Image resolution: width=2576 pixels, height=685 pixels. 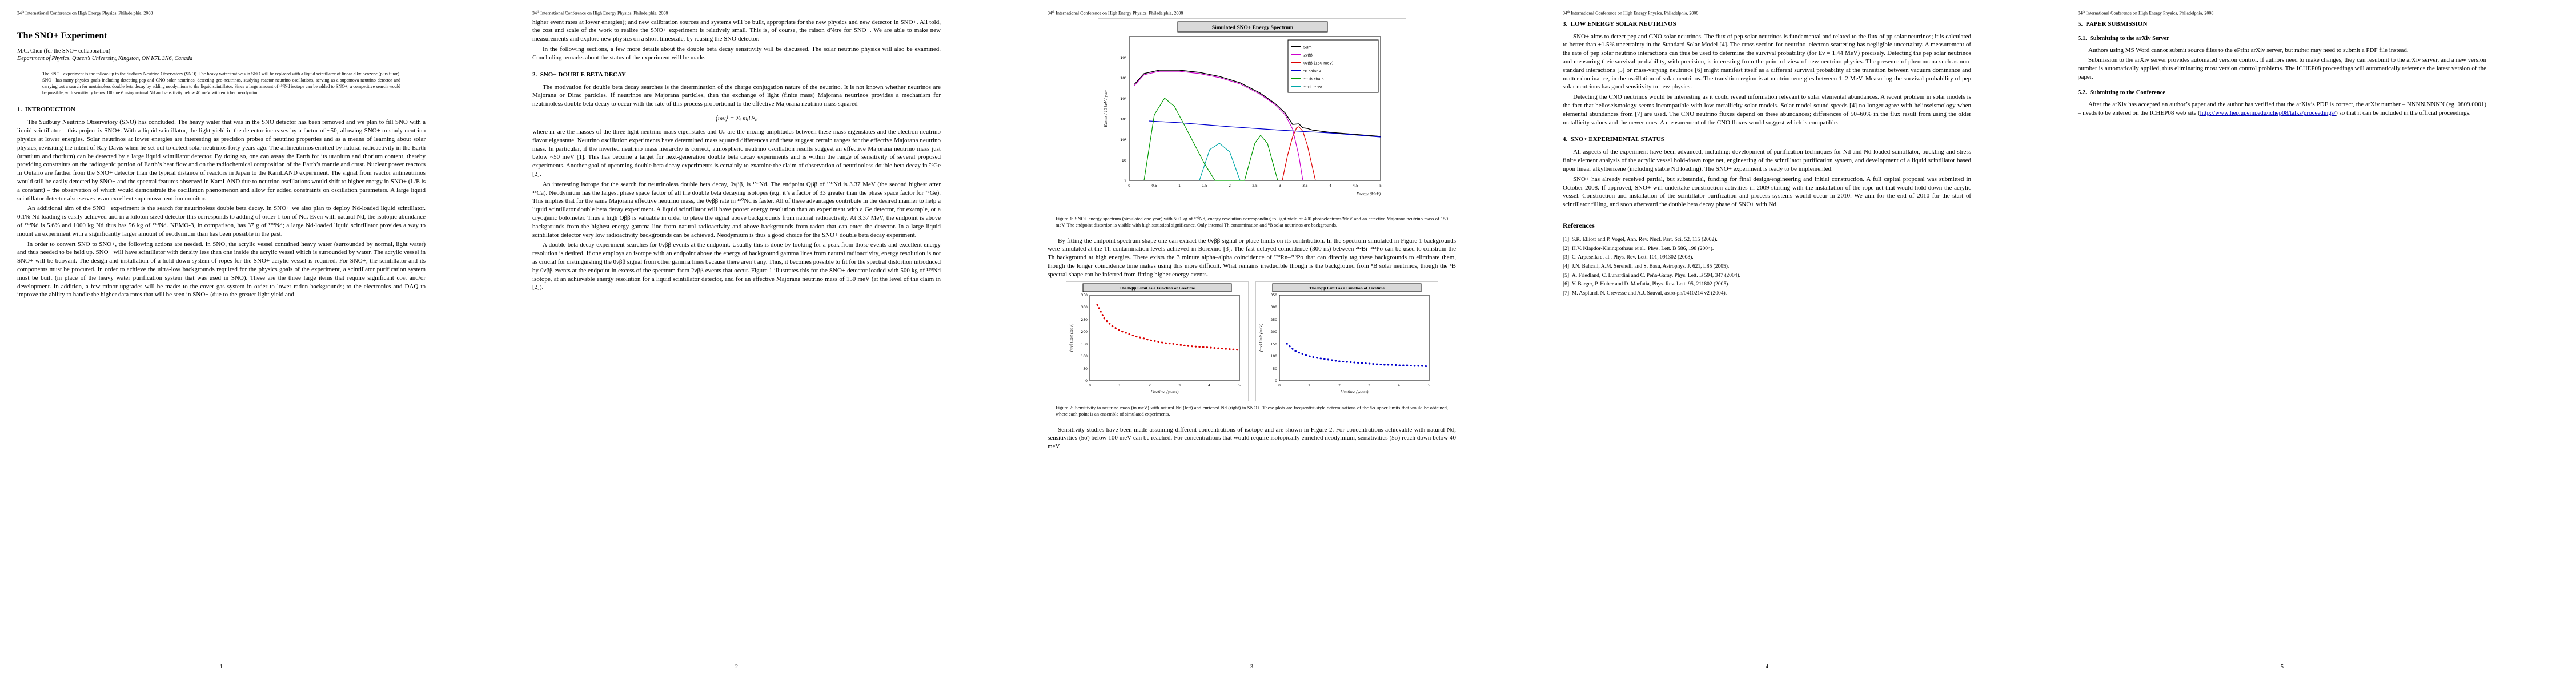 What do you see at coordinates (1308, 55) in the screenshot?
I see `legend-label: 2νββ` at bounding box center [1308, 55].